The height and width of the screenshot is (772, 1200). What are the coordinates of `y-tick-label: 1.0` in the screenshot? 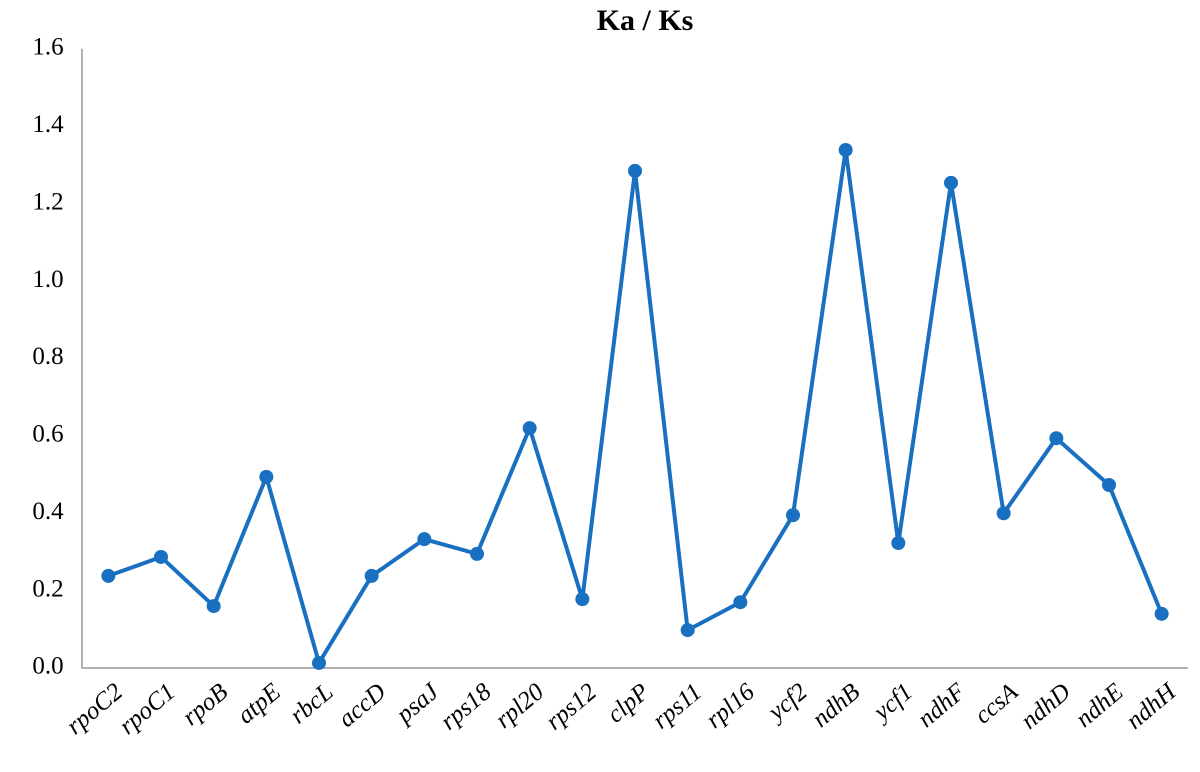 It's located at (47, 279).